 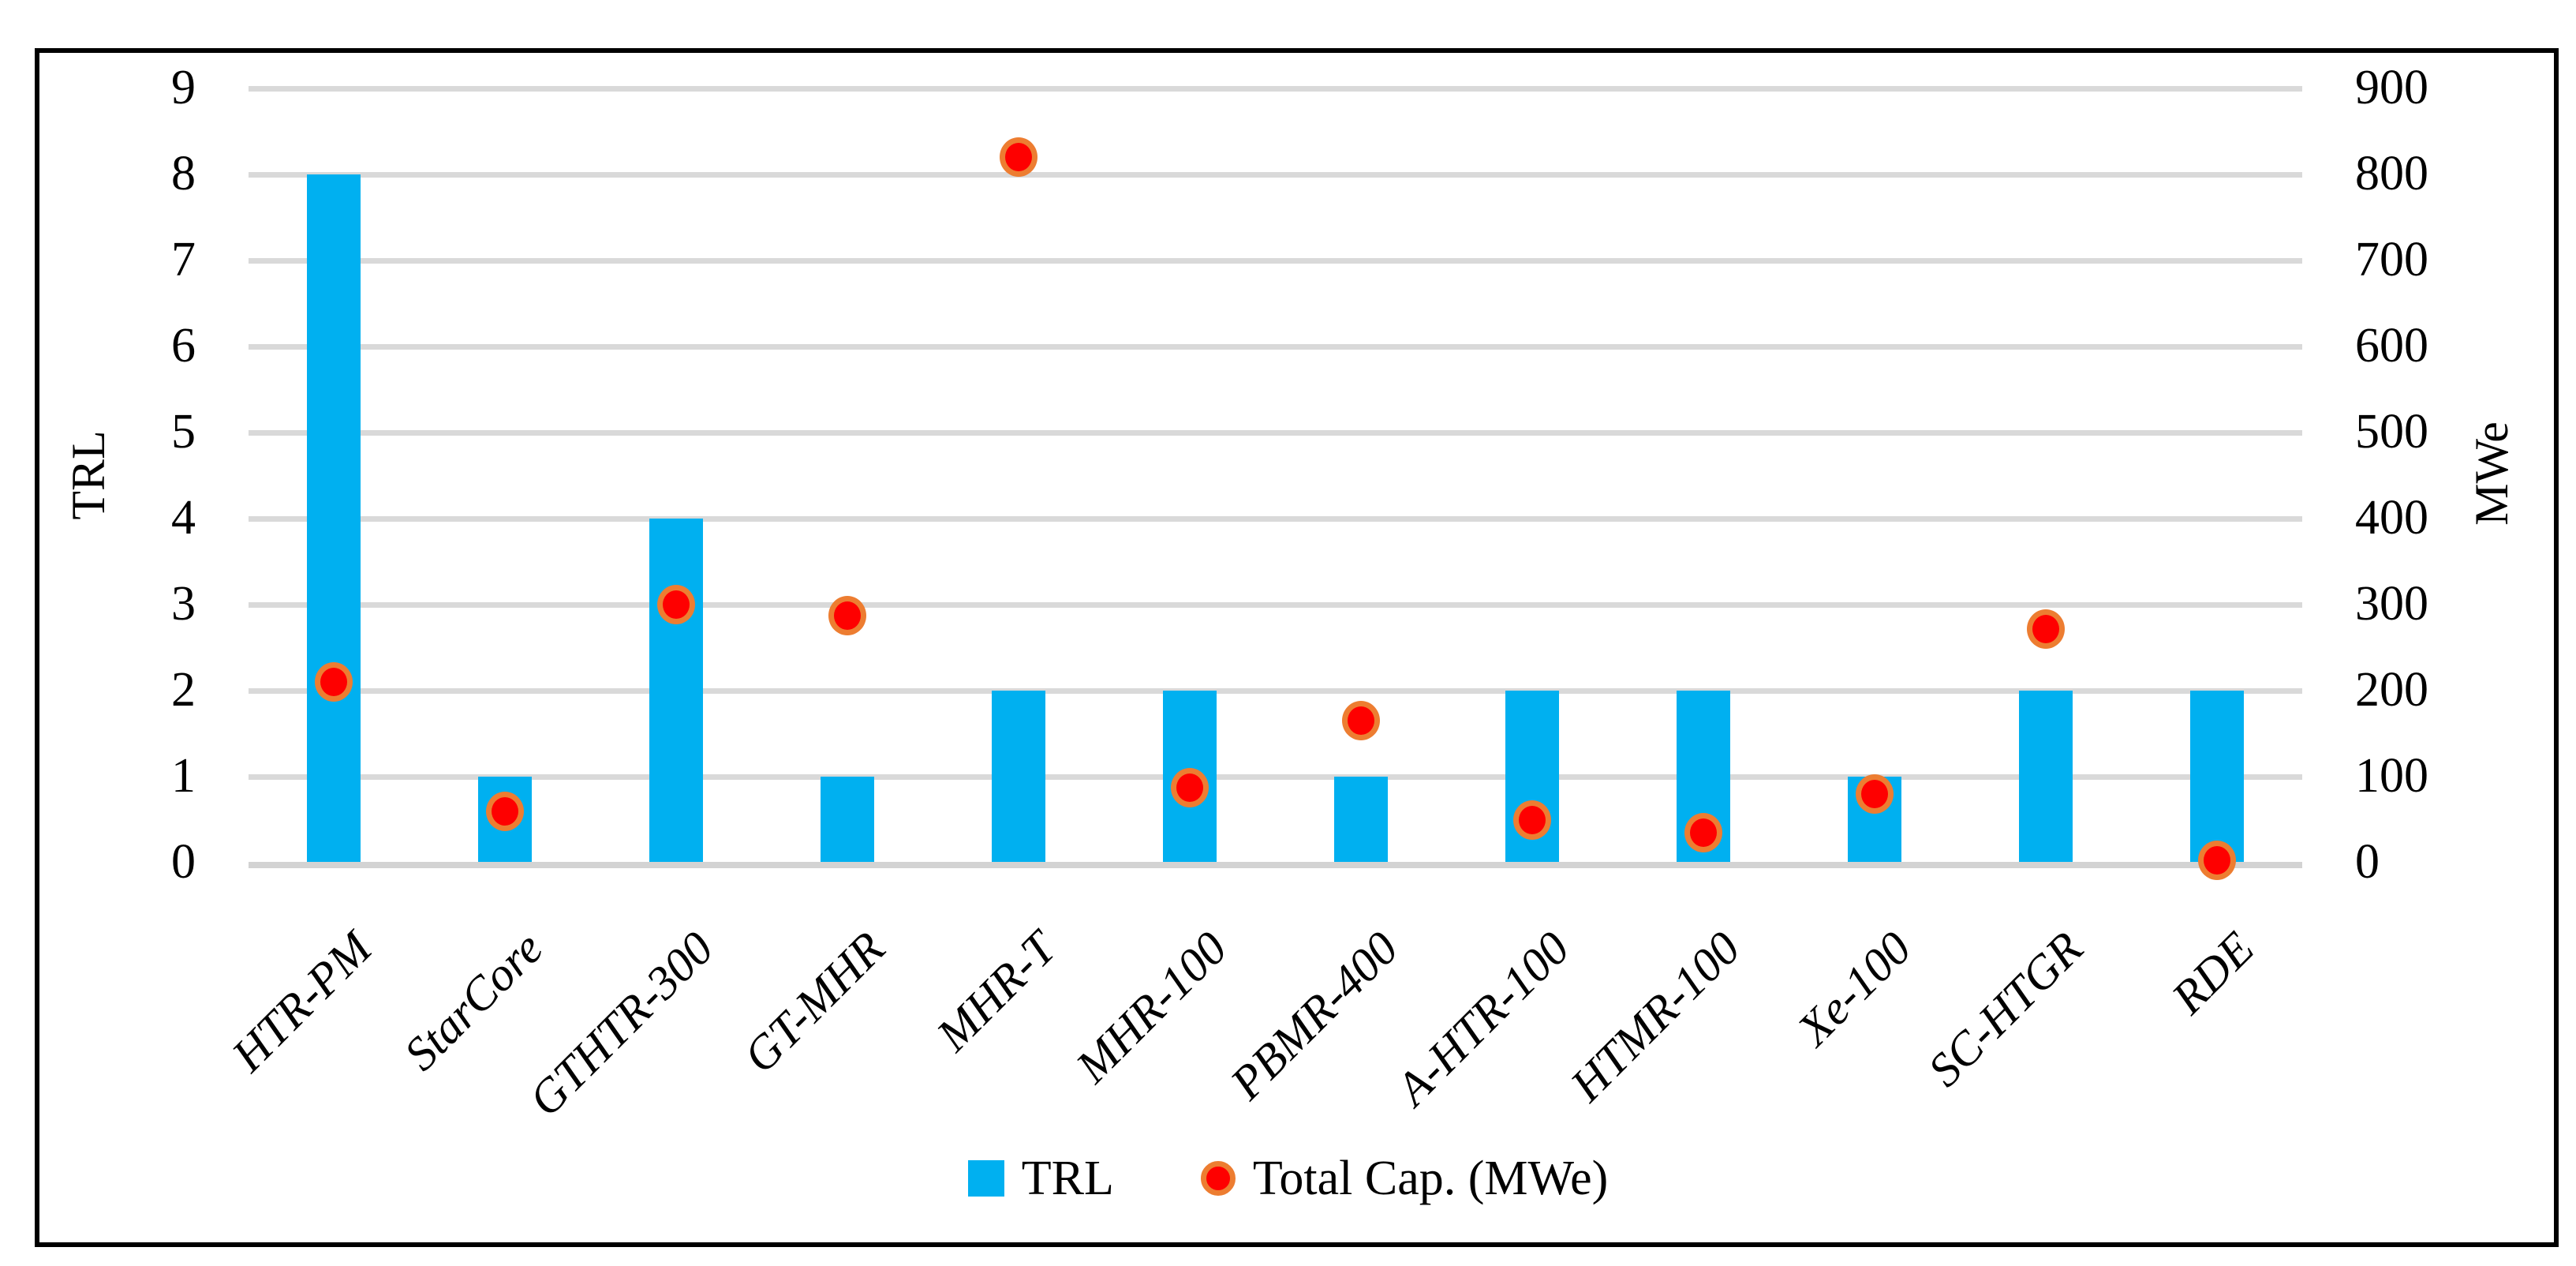 I want to click on bar-RDE, so click(x=2216, y=777).